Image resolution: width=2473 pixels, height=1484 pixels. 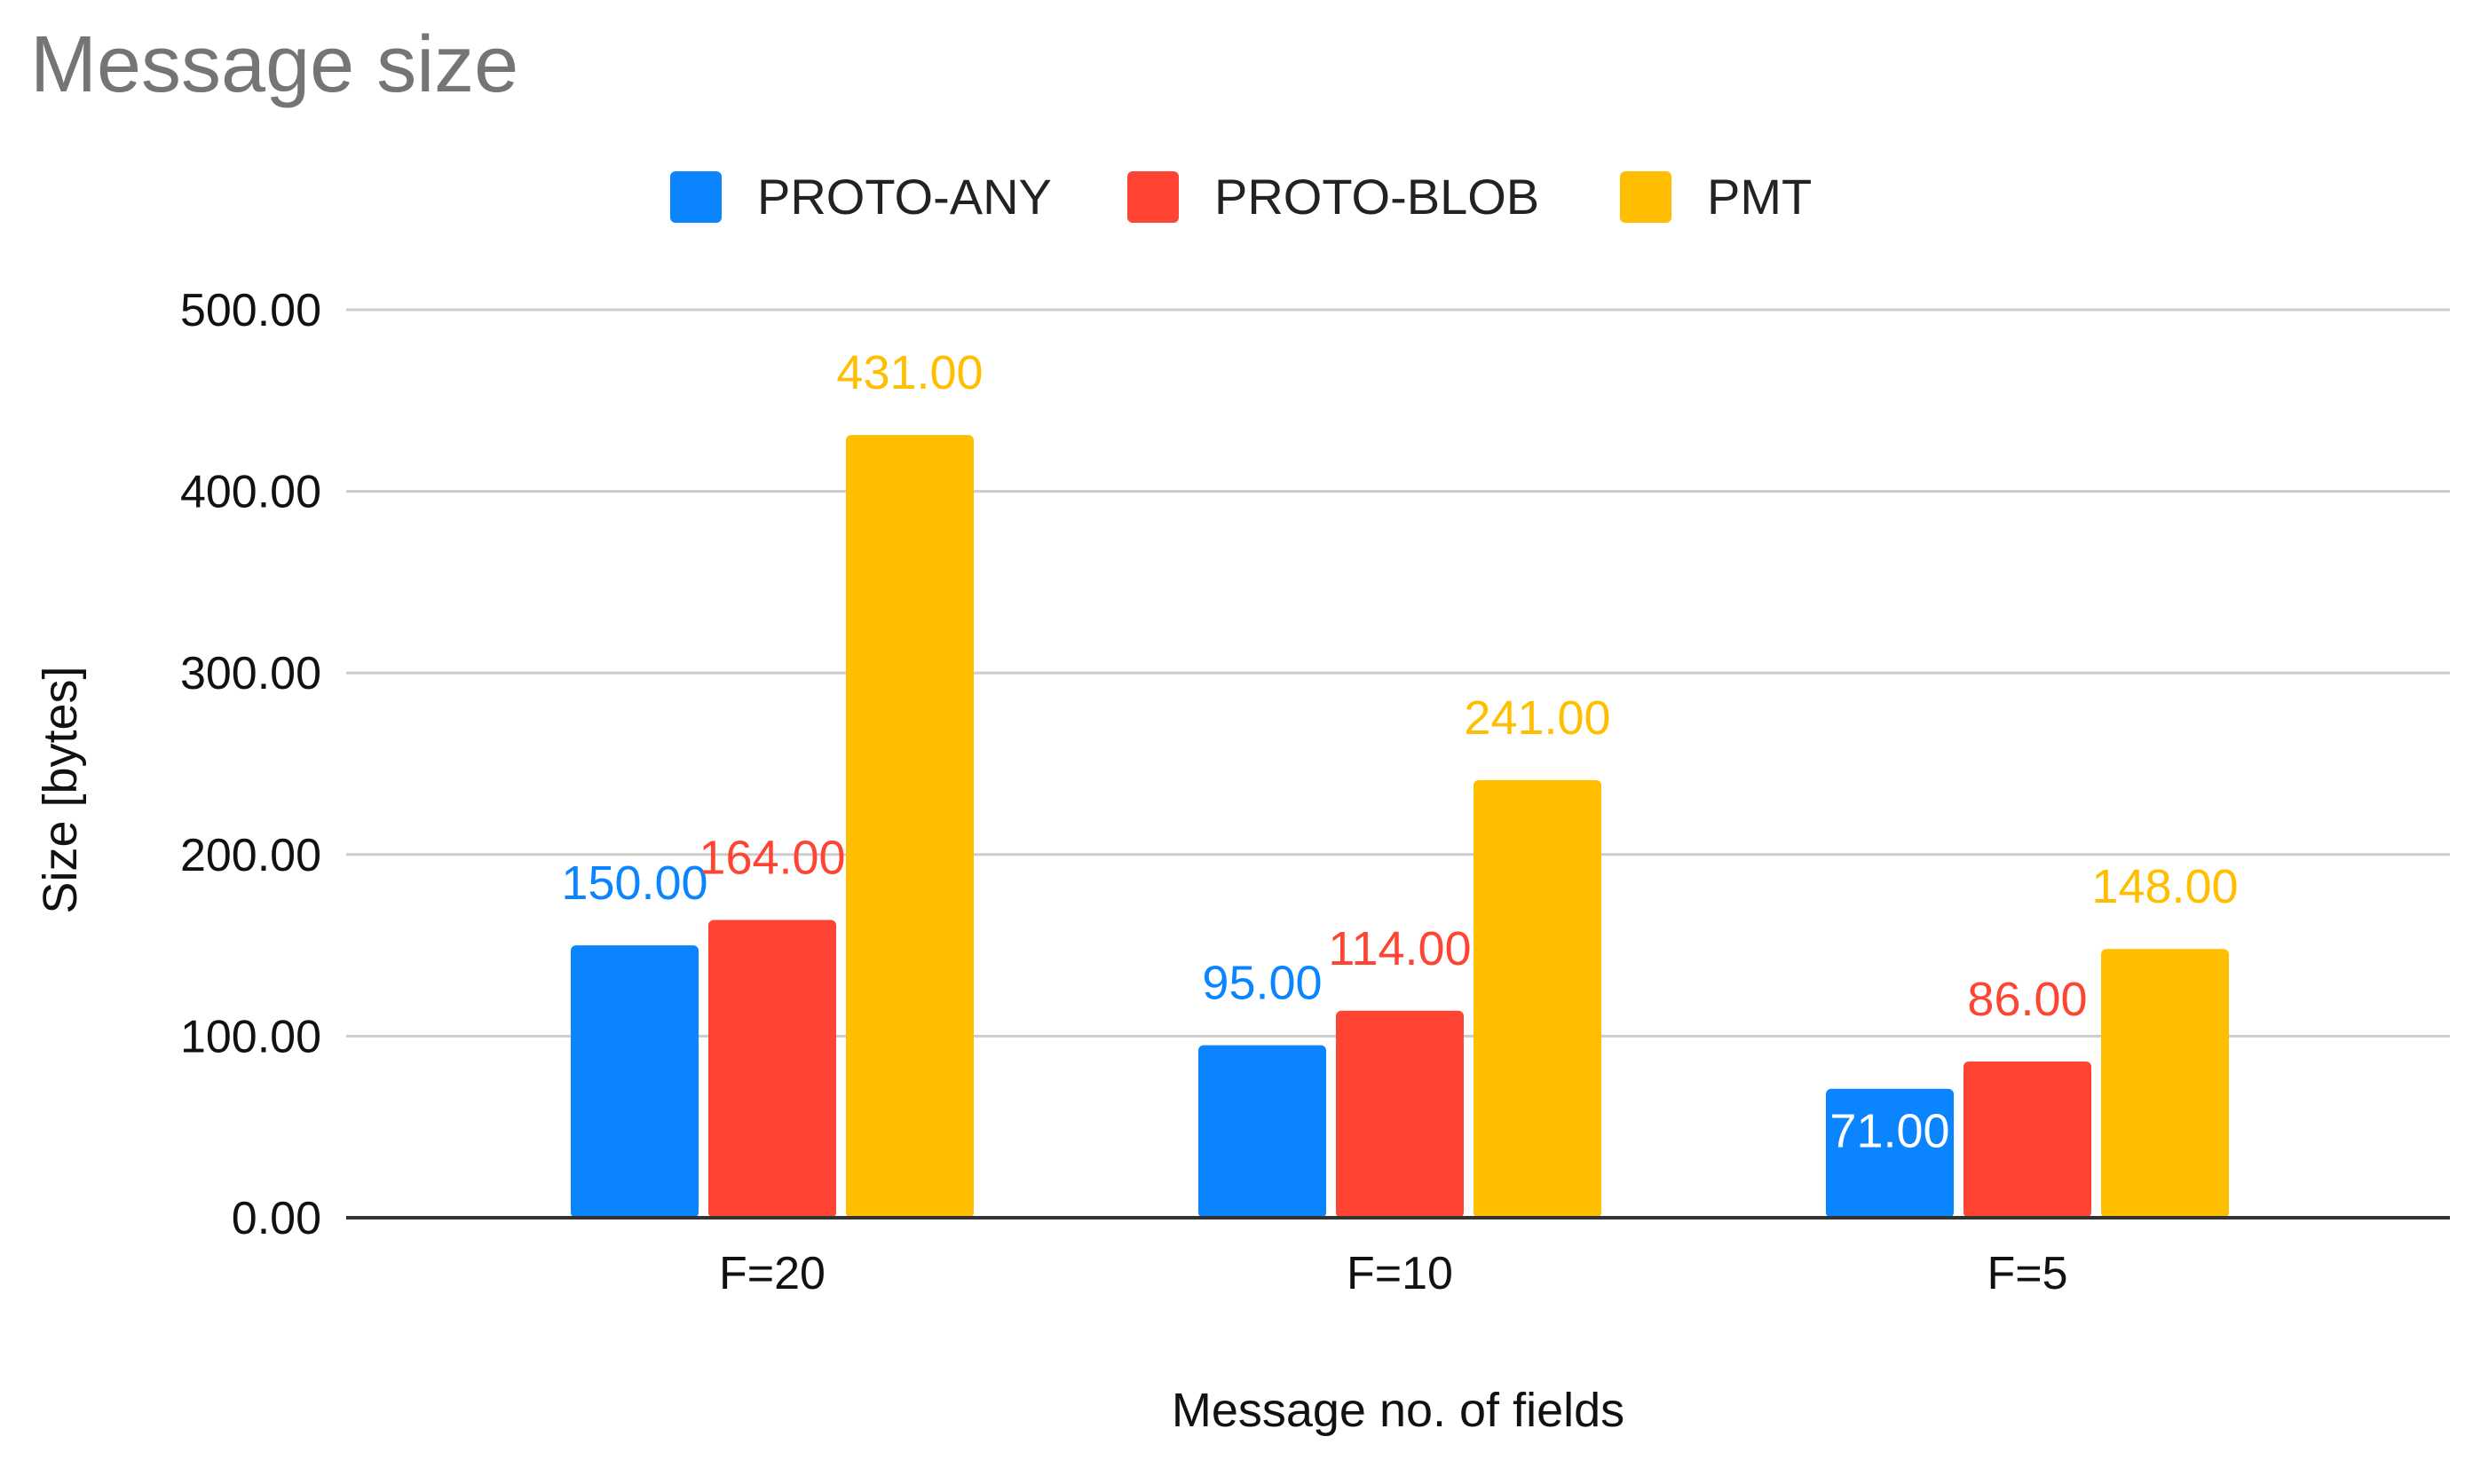 What do you see at coordinates (1377, 197) in the screenshot?
I see `legend-label: PROTO-BLOB` at bounding box center [1377, 197].